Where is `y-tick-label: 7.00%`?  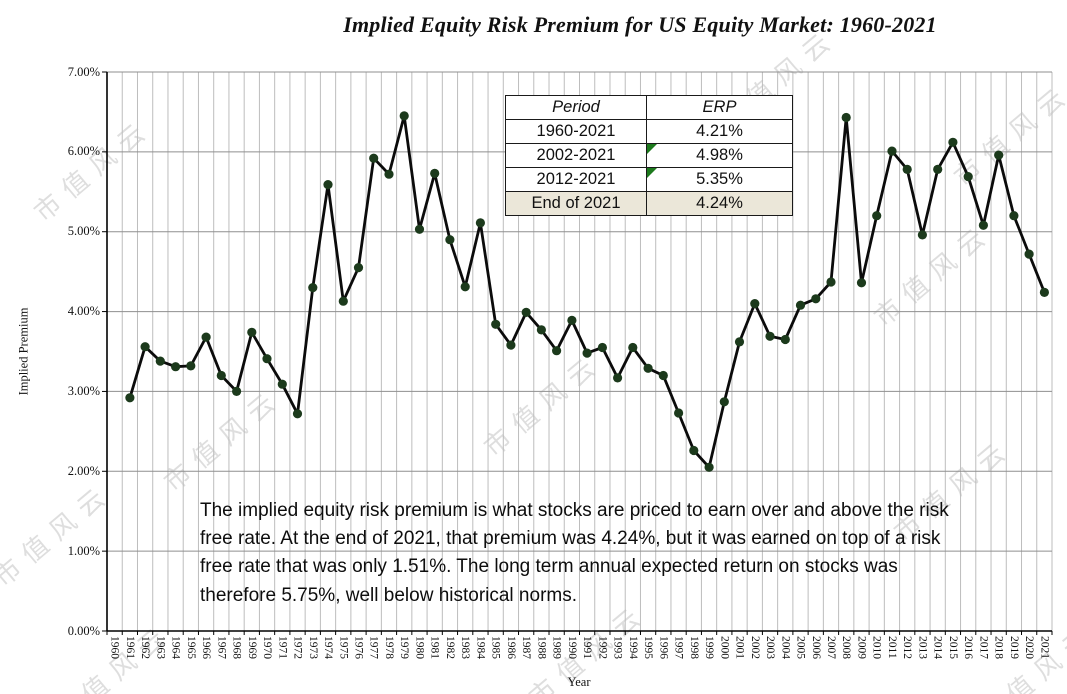
y-tick-label: 7.00% is located at coordinates (83, 71).